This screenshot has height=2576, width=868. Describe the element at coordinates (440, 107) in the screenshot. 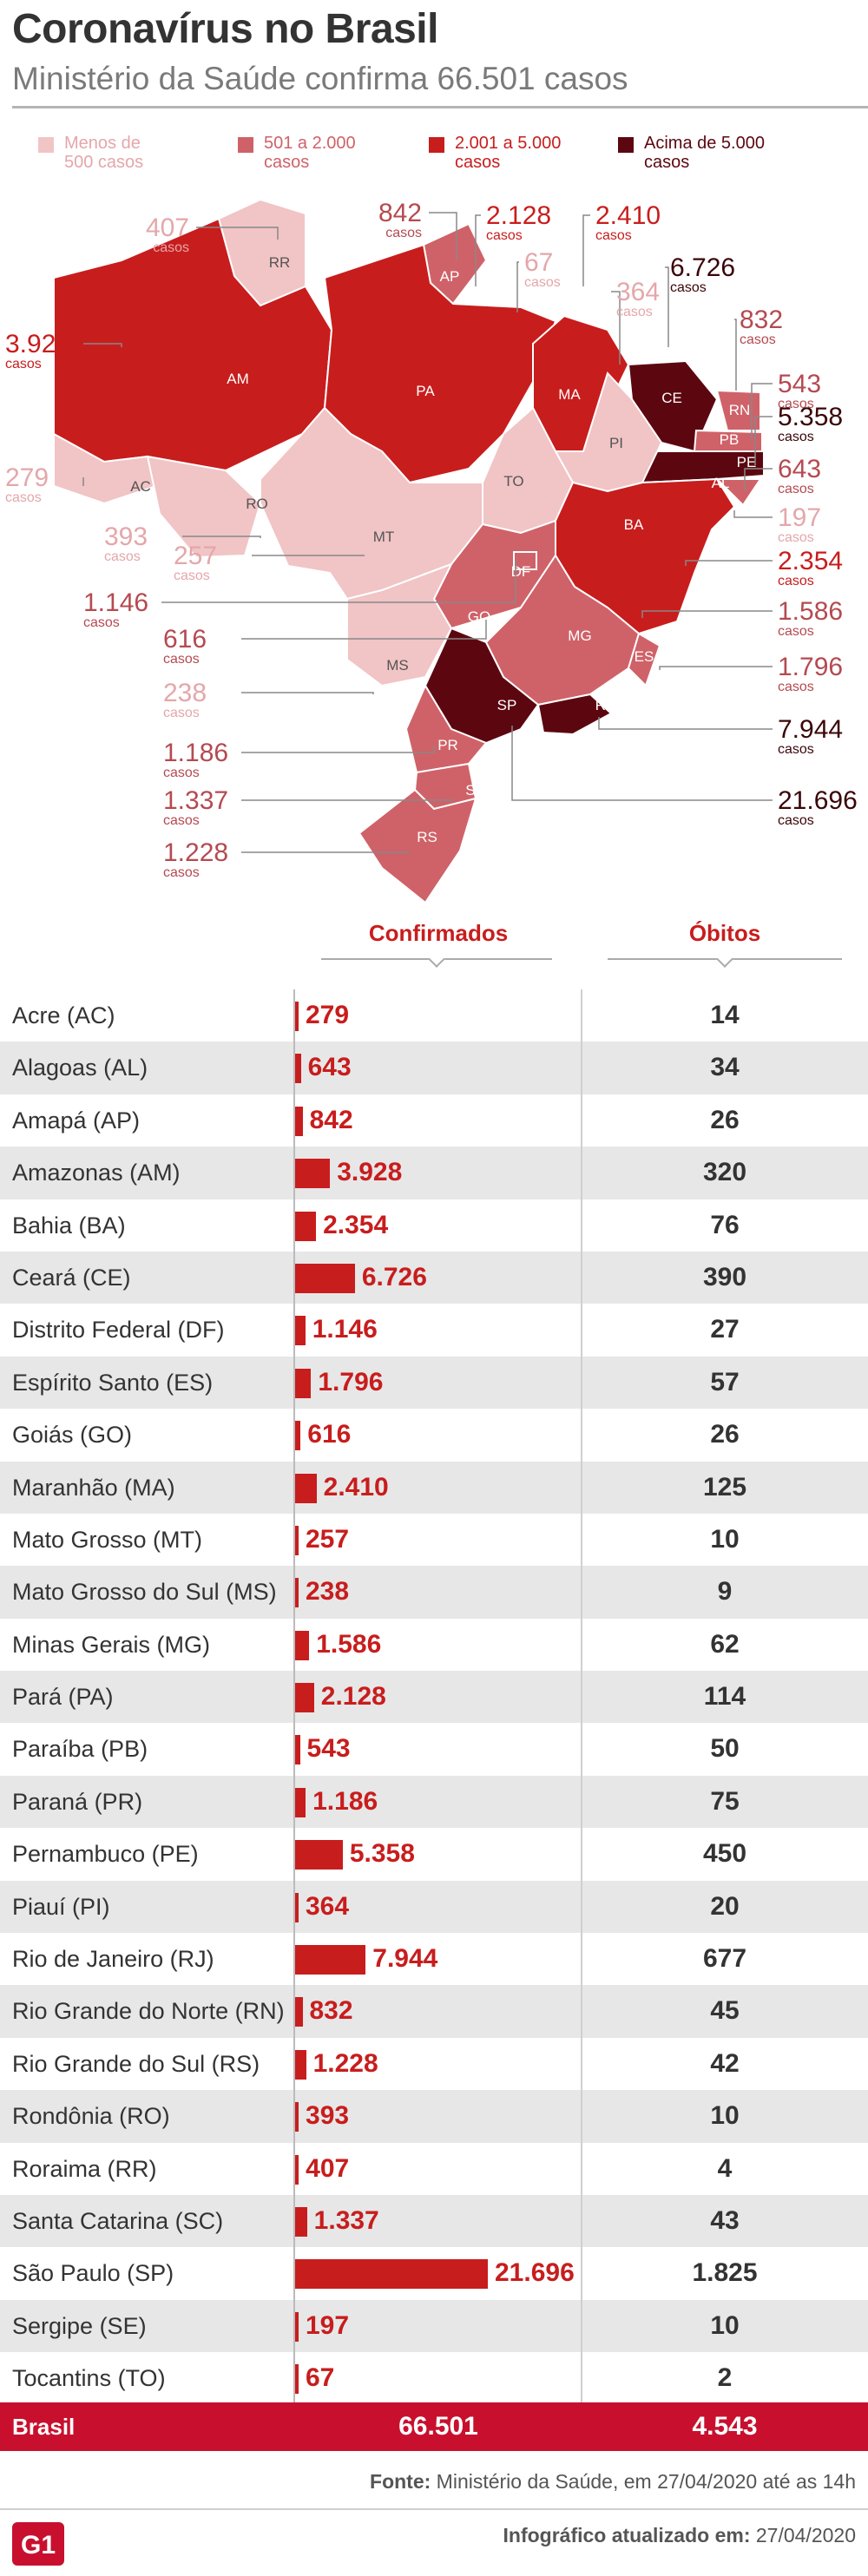

I see `title-divider` at that location.